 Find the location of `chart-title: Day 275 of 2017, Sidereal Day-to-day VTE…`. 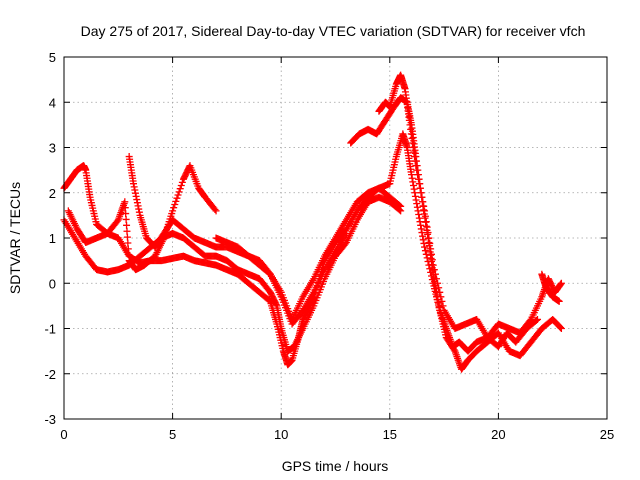

chart-title: Day 275 of 2017, Sidereal Day-to-day VTE… is located at coordinates (333, 31).